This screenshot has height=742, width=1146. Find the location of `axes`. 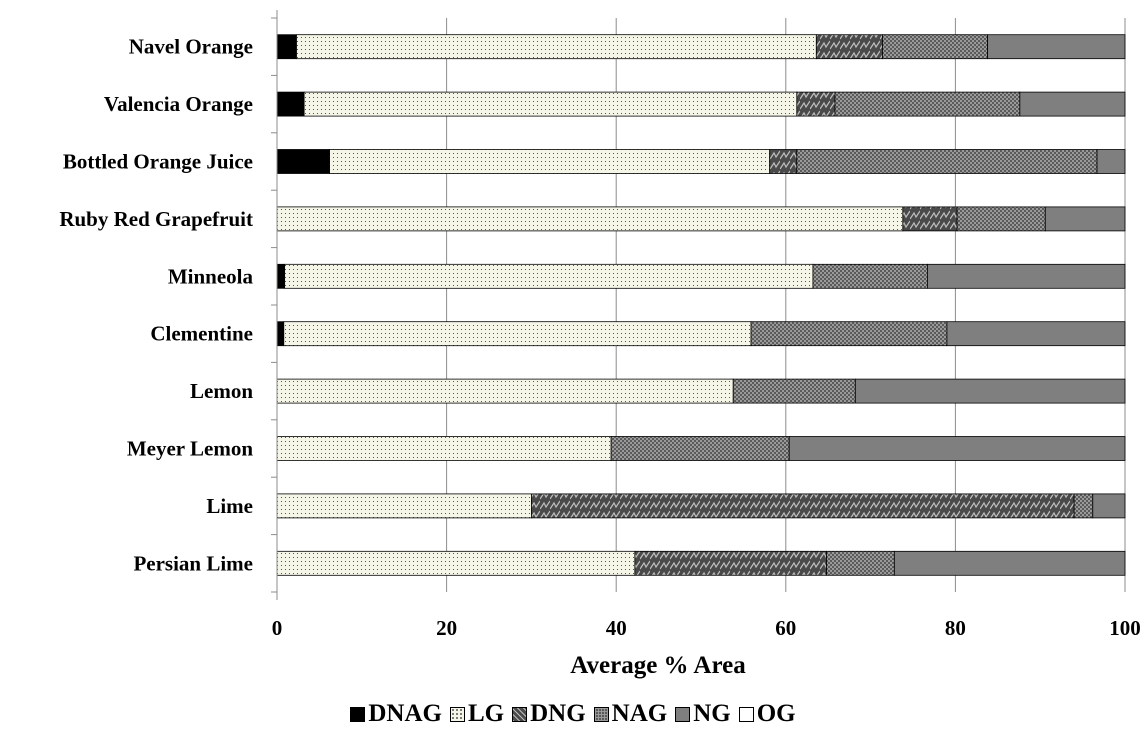

axes is located at coordinates (274, 305).